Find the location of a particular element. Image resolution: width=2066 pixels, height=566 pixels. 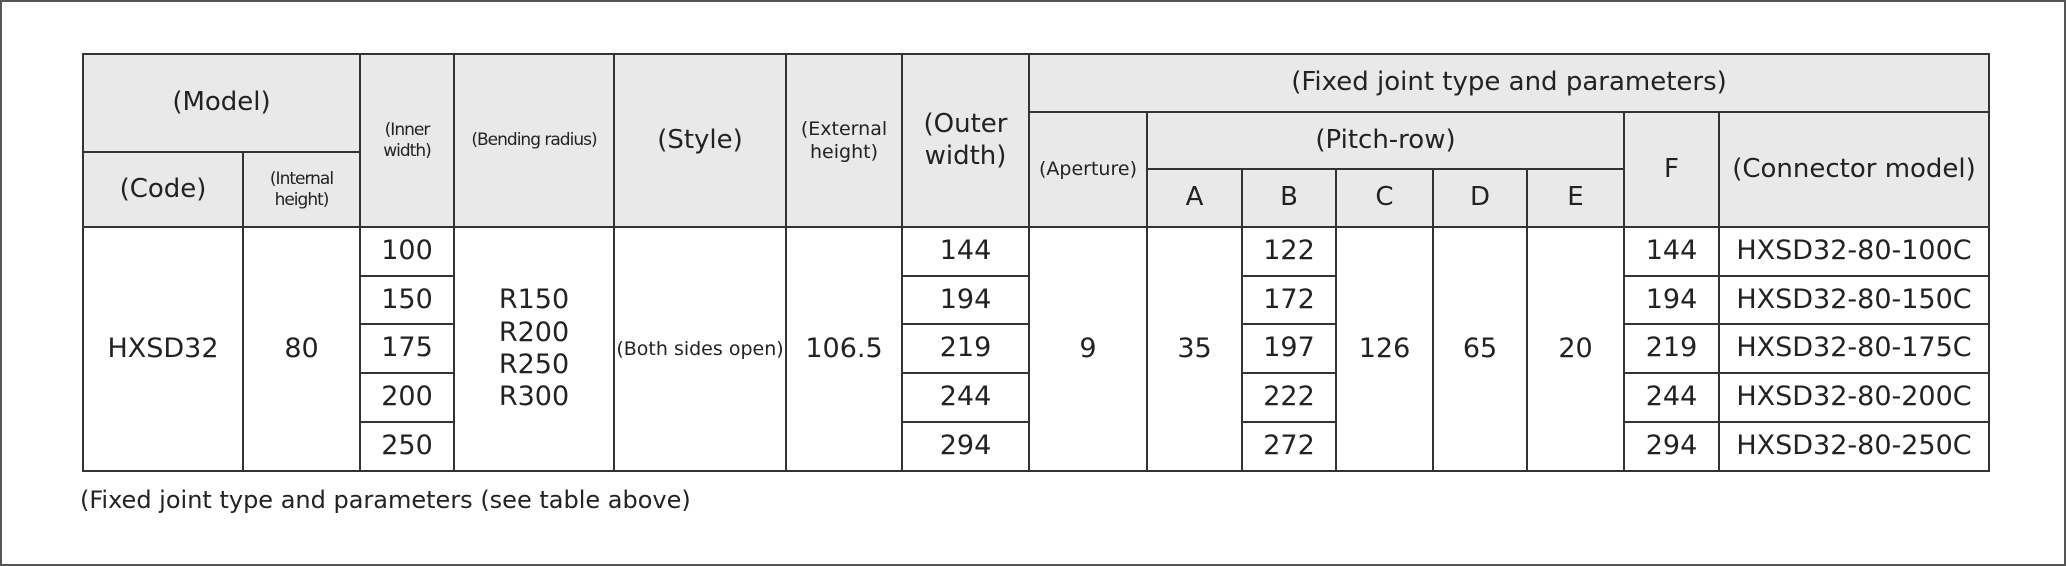

body-cell: 272 is located at coordinates (1289, 446).